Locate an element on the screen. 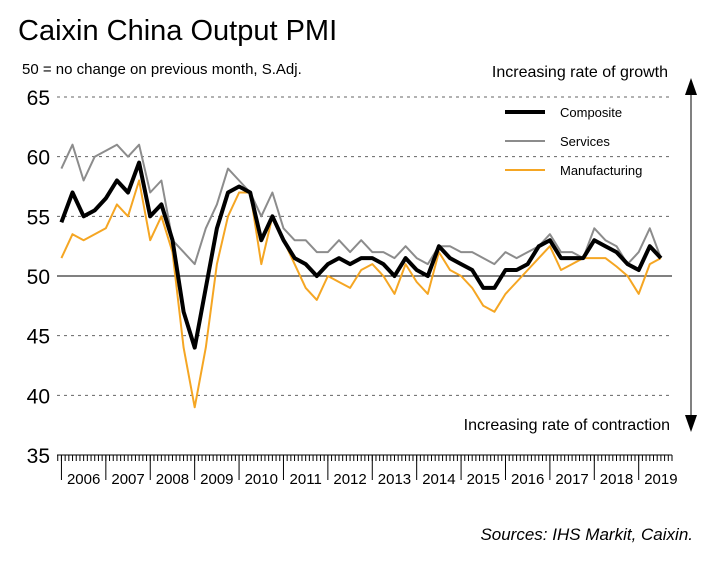  y-tick-label: 45 is located at coordinates (38, 337).